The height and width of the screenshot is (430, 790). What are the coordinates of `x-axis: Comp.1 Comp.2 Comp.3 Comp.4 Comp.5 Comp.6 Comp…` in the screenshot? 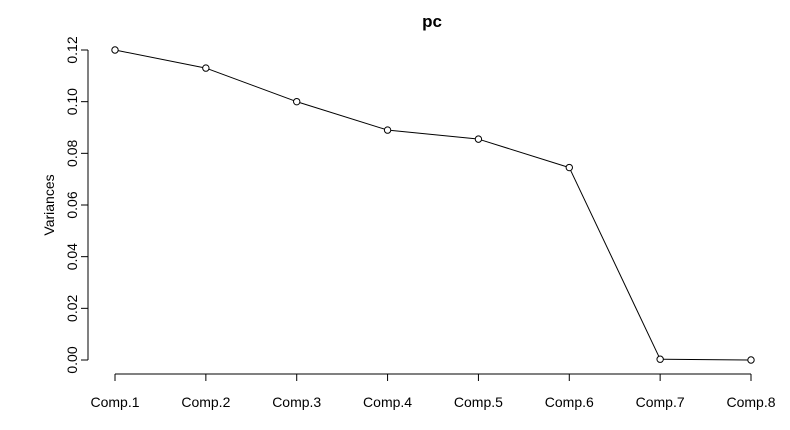 It's located at (433, 391).